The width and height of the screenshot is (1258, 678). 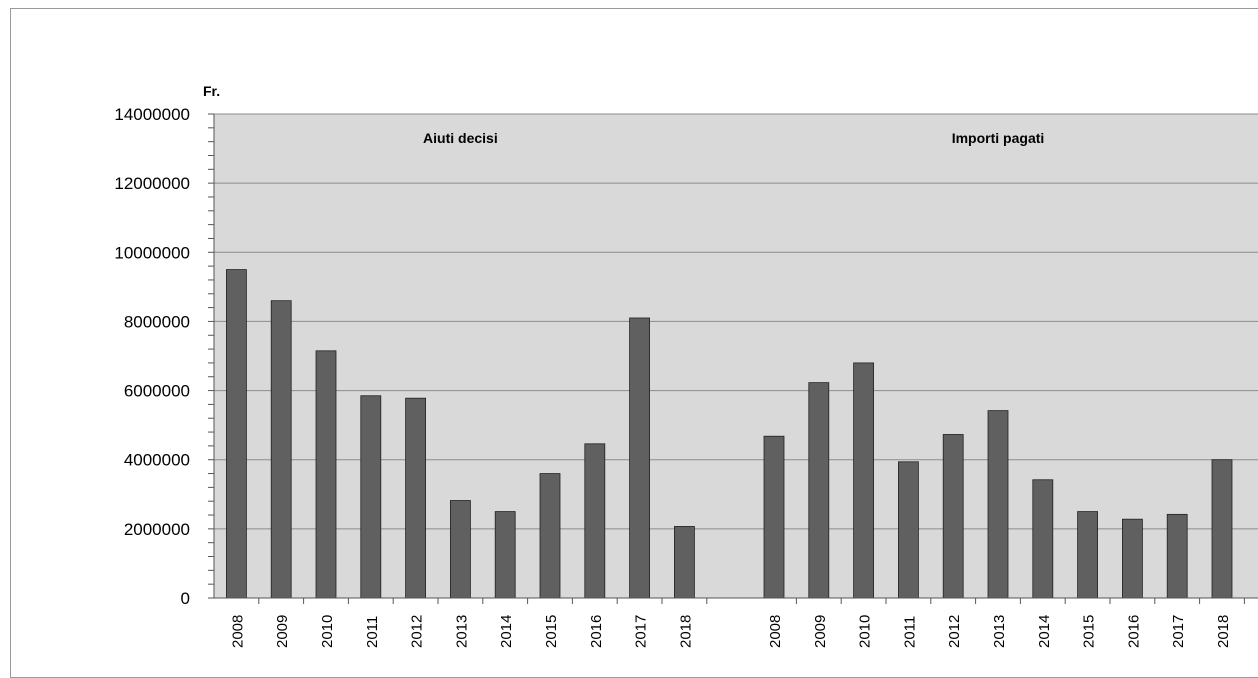 I want to click on group-label-importi-pagati: Importi pagati, so click(x=998, y=138).